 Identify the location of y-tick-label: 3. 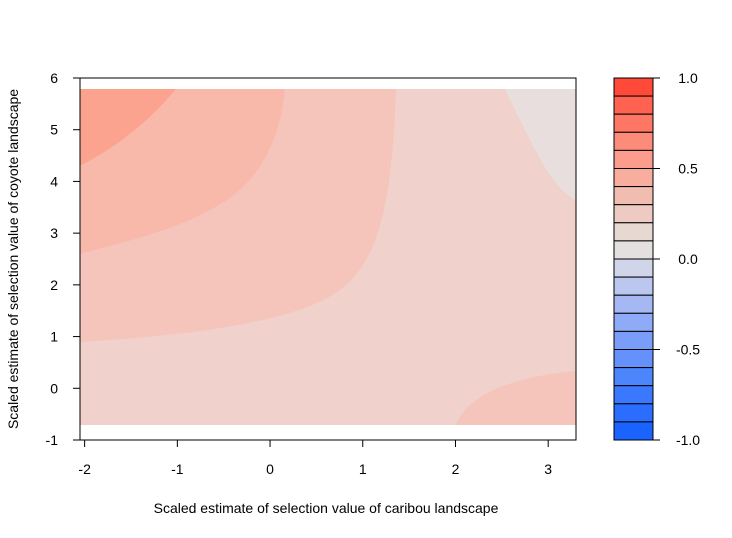
(54, 233).